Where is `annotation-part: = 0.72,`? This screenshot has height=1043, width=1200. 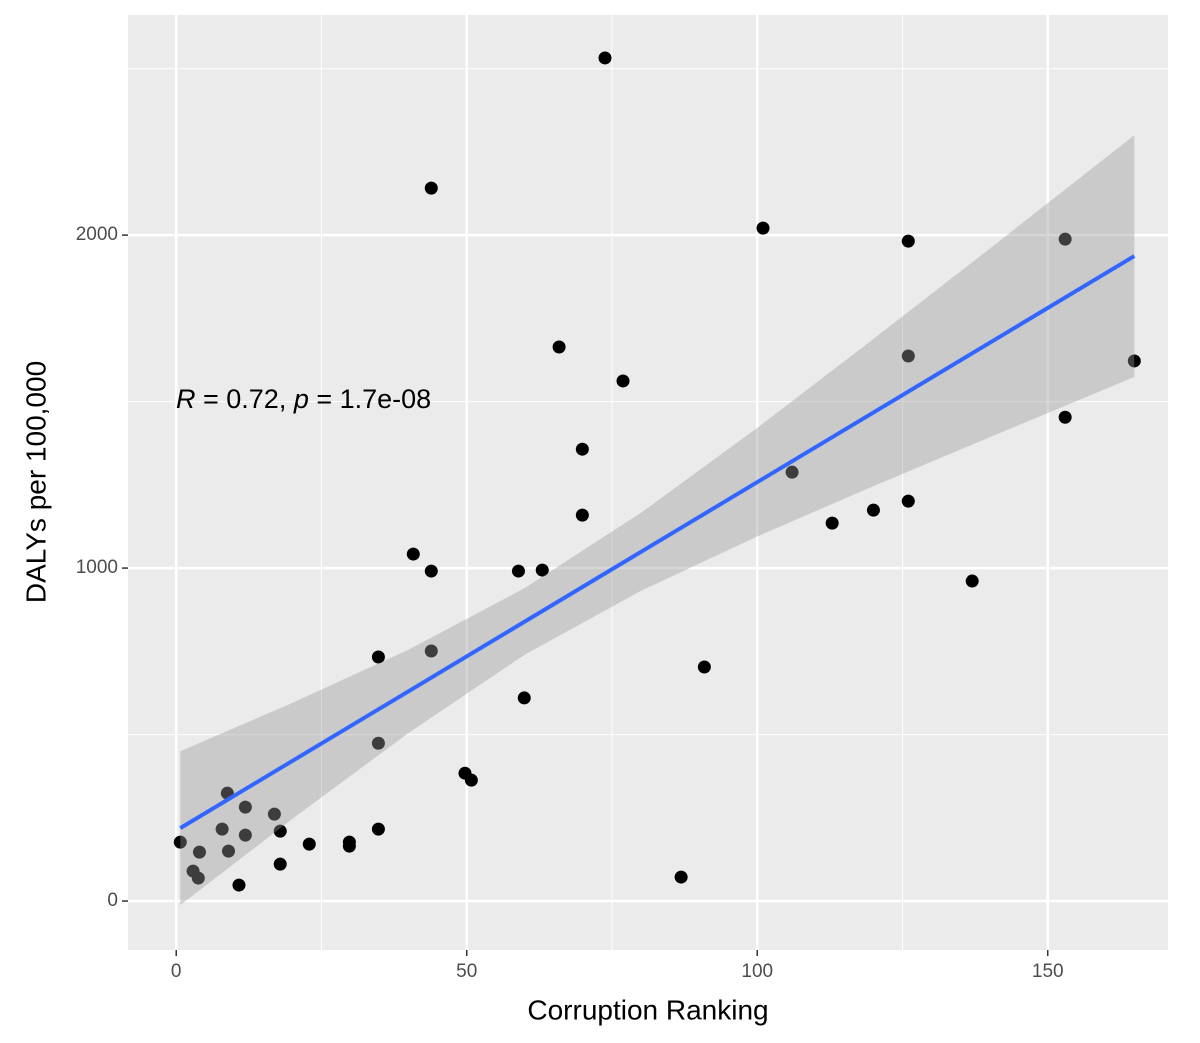 annotation-part: = 0.72, is located at coordinates (245, 399).